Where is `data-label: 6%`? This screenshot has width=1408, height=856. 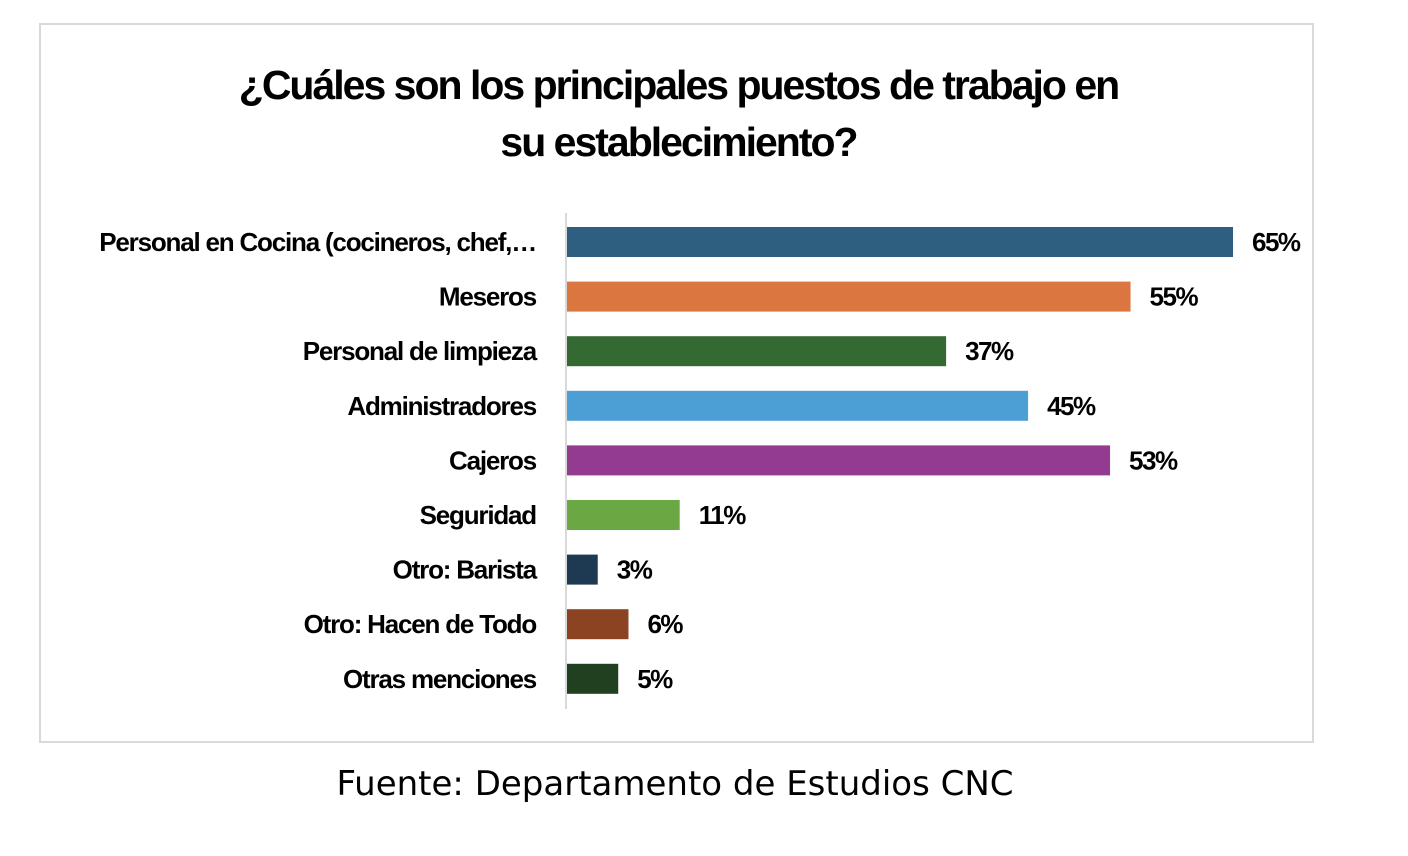 data-label: 6% is located at coordinates (665, 624).